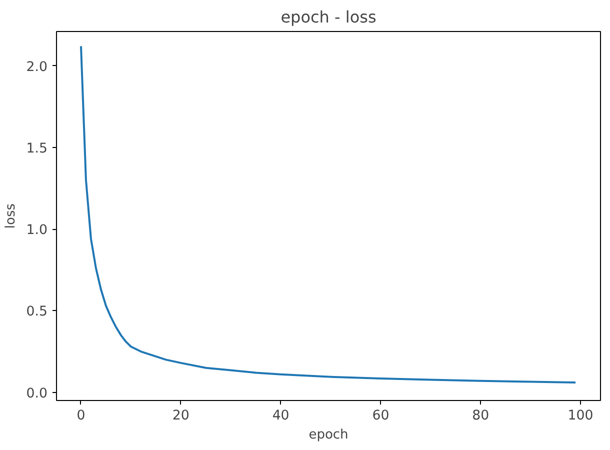 Image resolution: width=610 pixels, height=450 pixels. I want to click on x-tick-label: 40, so click(281, 416).